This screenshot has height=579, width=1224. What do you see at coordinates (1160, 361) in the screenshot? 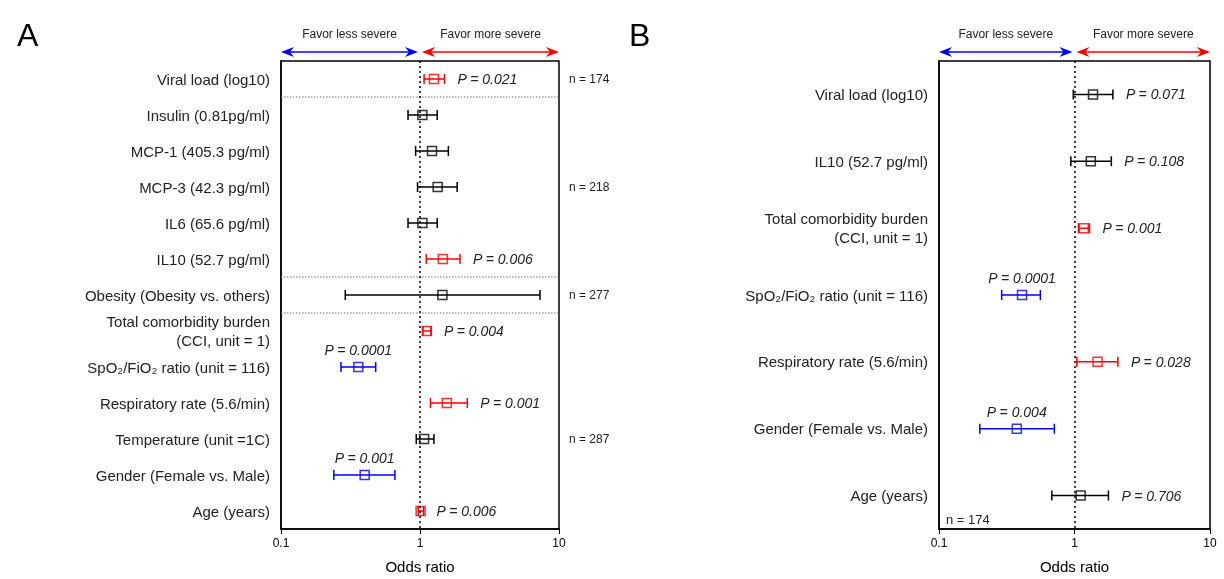
I see `annotation: P = 0.028` at bounding box center [1160, 361].